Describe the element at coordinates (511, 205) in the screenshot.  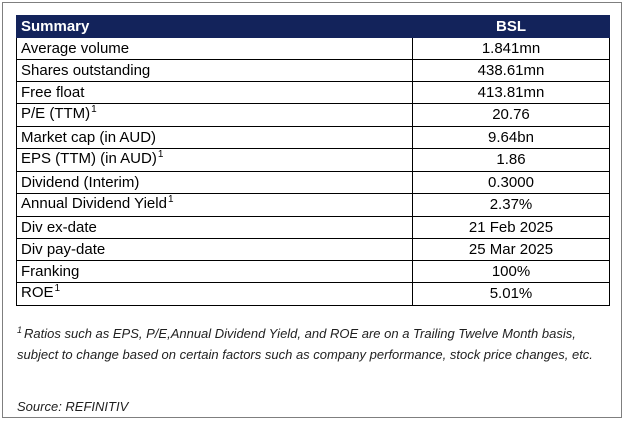
I see `row-value: 2.37%` at that location.